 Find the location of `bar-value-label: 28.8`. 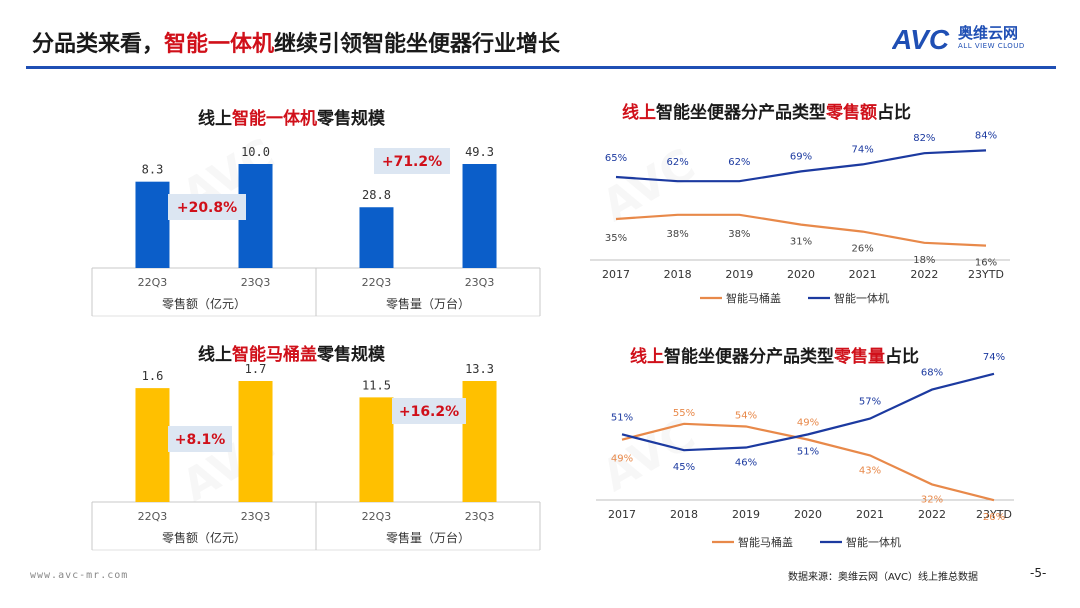

bar-value-label: 28.8 is located at coordinates (376, 195).